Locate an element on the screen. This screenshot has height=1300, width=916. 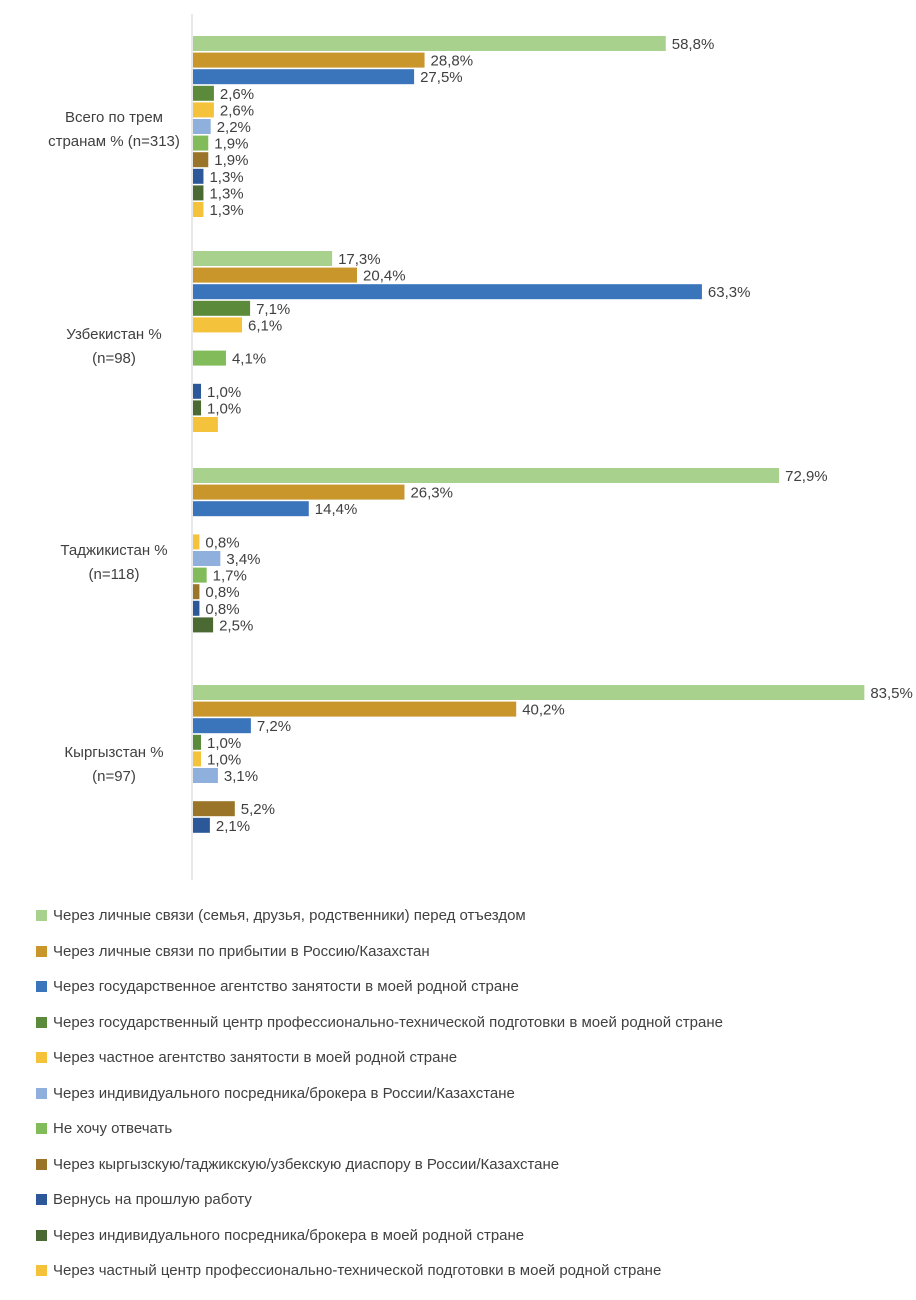
data-label: 20,4% is located at coordinates (384, 276).